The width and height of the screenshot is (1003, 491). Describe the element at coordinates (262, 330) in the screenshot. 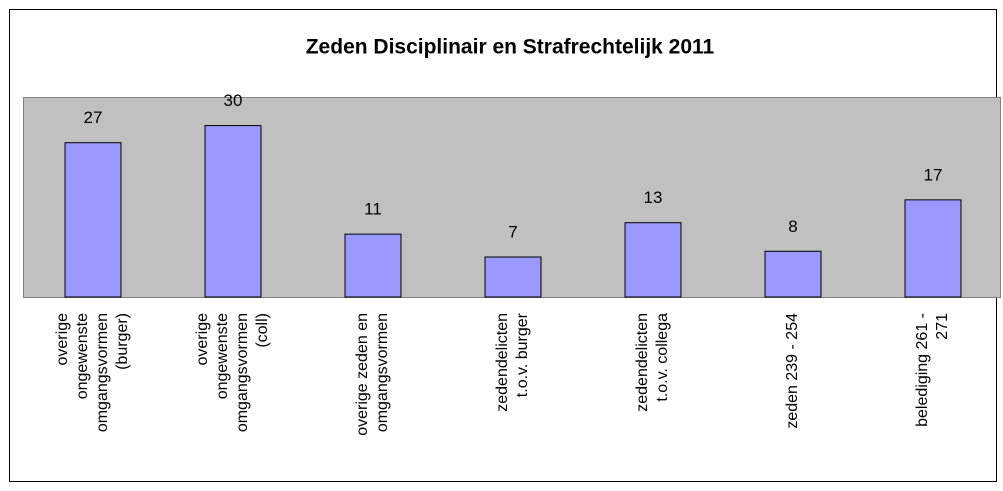

I see `x-tick-label: (coll)` at that location.